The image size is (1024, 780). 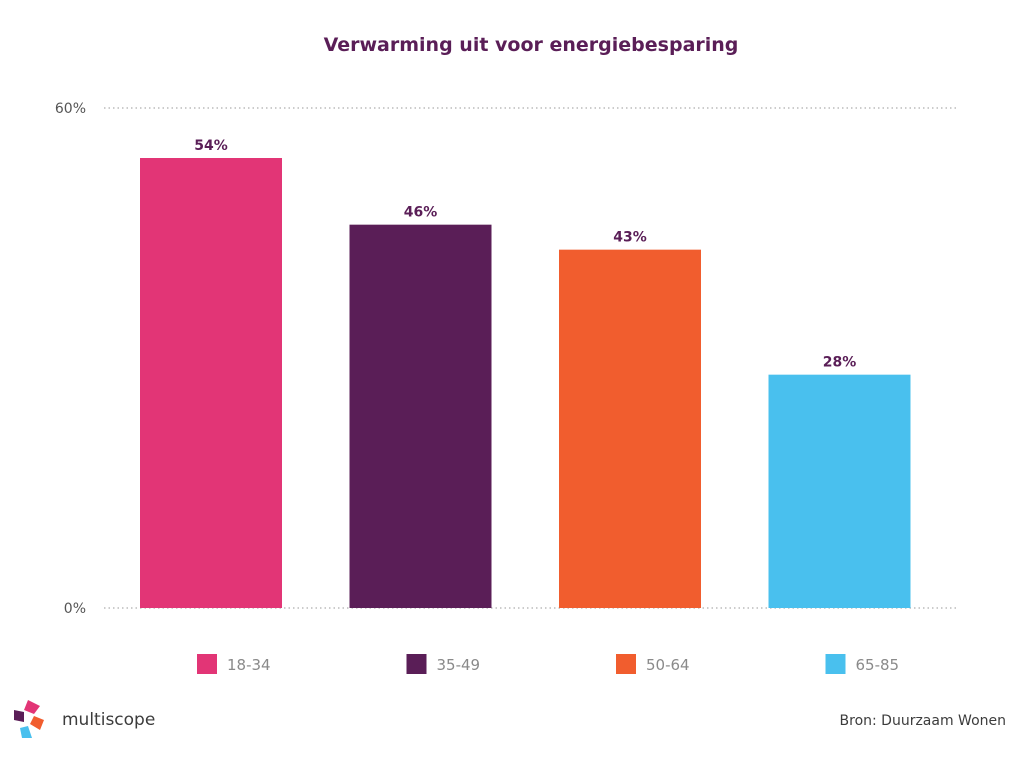 What do you see at coordinates (29, 719) in the screenshot?
I see `logo-mark-icon` at bounding box center [29, 719].